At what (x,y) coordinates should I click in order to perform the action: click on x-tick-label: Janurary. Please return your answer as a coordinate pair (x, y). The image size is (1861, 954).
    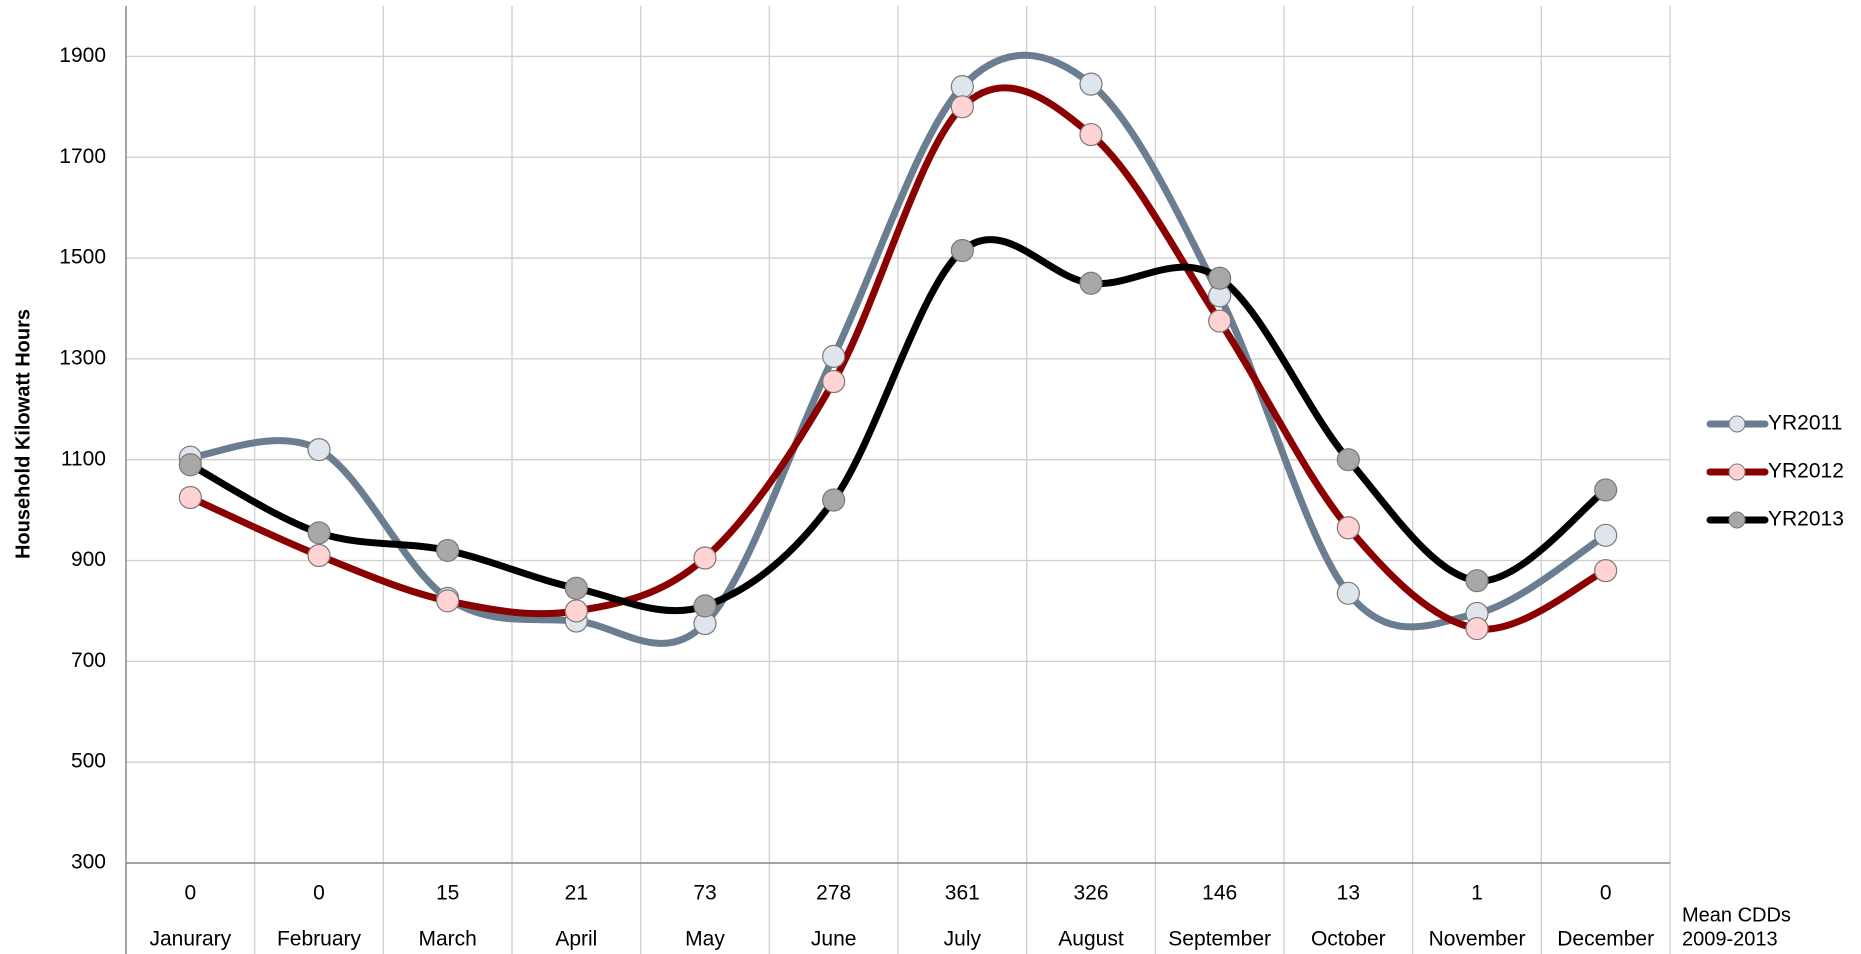
    Looking at the image, I should click on (190, 939).